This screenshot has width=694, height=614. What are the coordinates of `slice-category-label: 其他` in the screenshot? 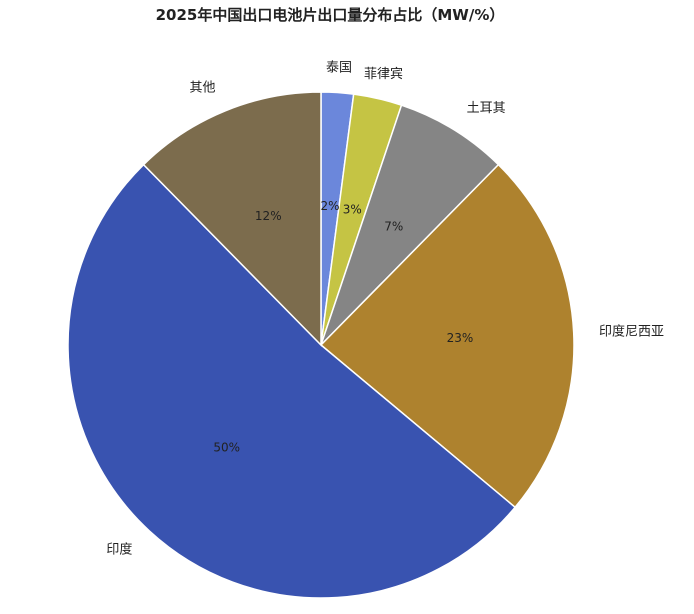 It's located at (203, 87).